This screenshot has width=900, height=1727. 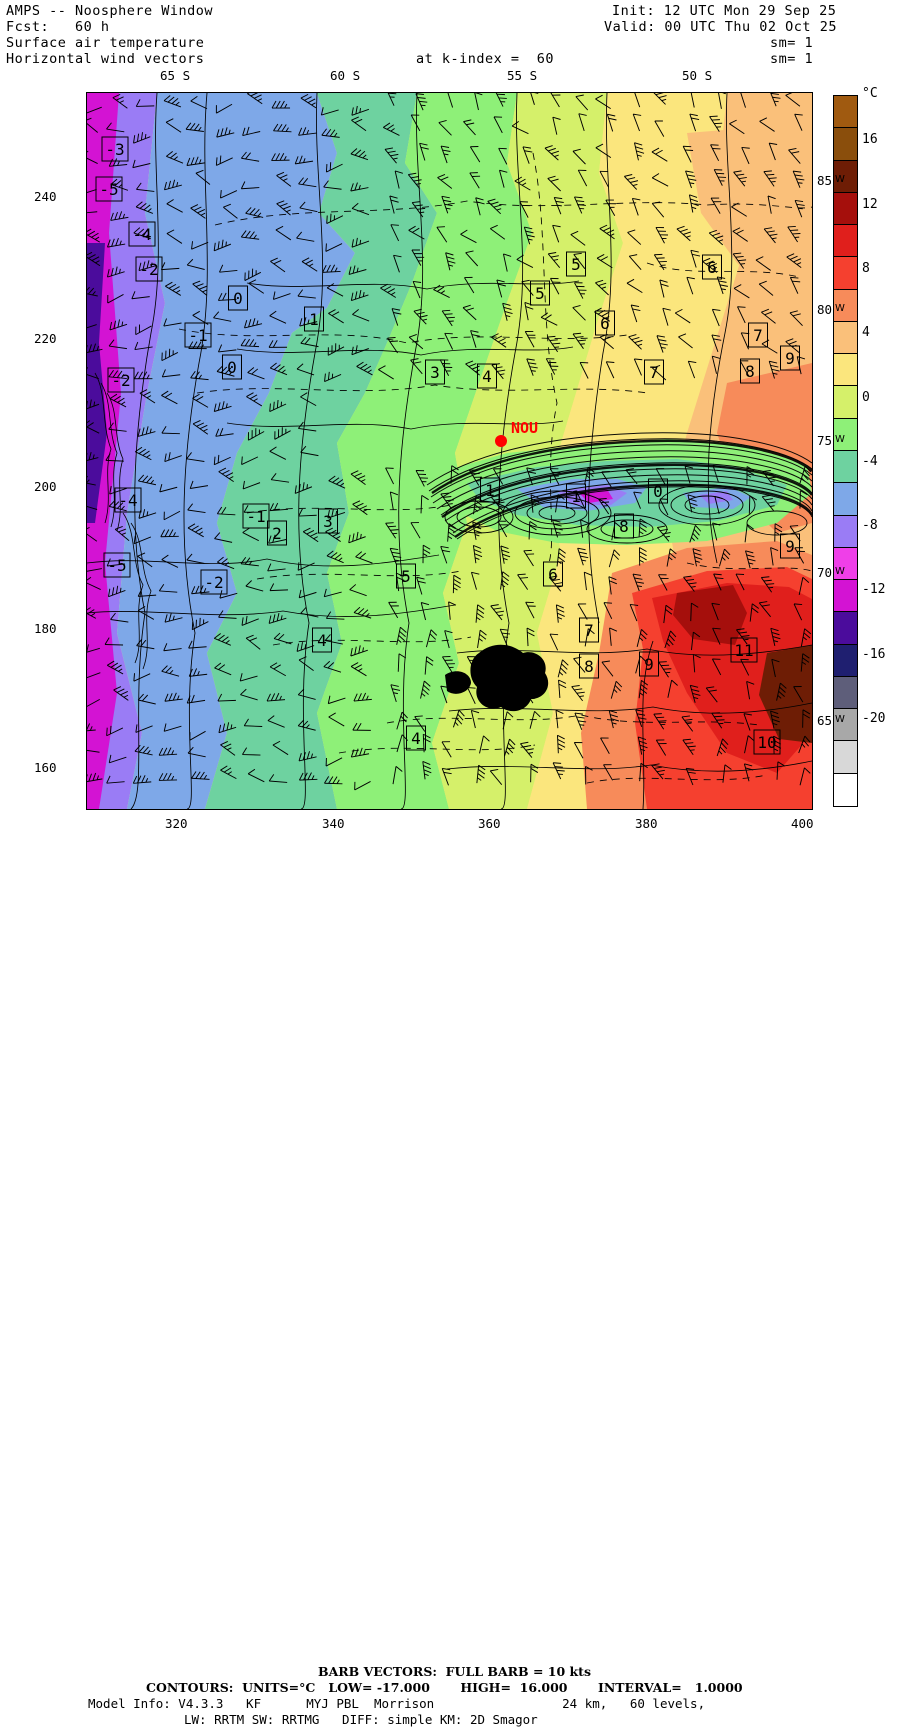 What do you see at coordinates (791, 59) in the screenshot?
I see `smoothing-2: sm= 1` at bounding box center [791, 59].